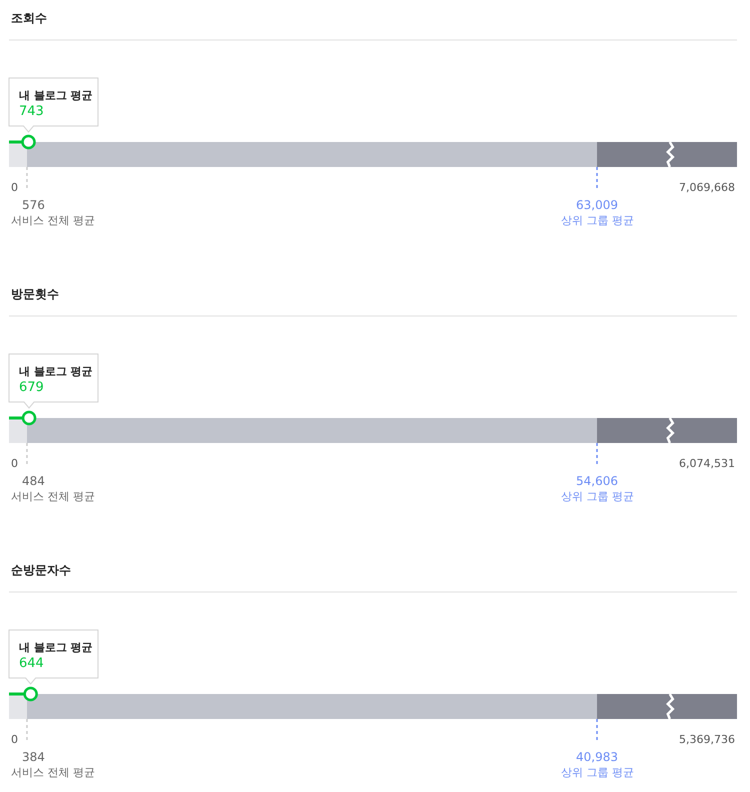 The image size is (750, 792). What do you see at coordinates (31, 387) in the screenshot?
I see `data-label: 679` at bounding box center [31, 387].